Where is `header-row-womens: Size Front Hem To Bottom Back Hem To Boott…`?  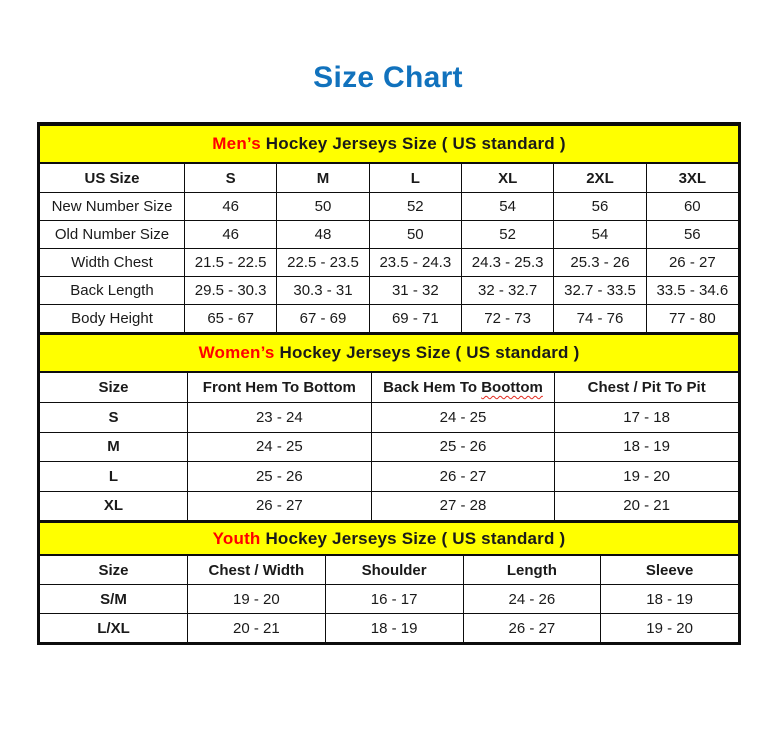
header-row-womens: Size Front Hem To Bottom Back Hem To Boott… is located at coordinates (389, 387).